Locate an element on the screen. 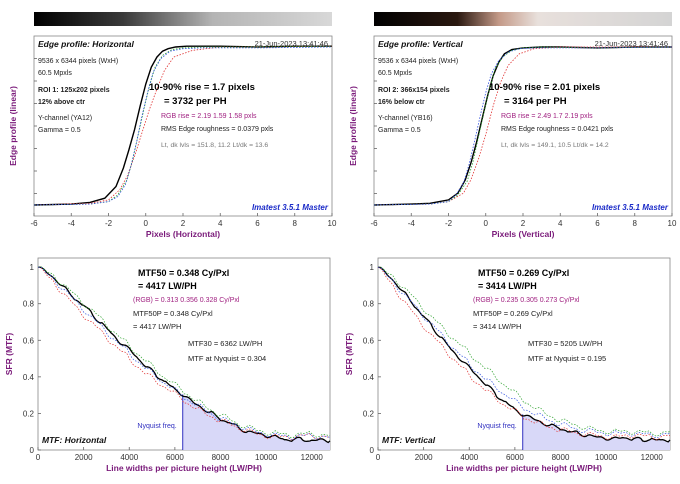 This screenshot has height=484, width=680. mtf-panel-label: MTF: Horizontal is located at coordinates (74, 440).